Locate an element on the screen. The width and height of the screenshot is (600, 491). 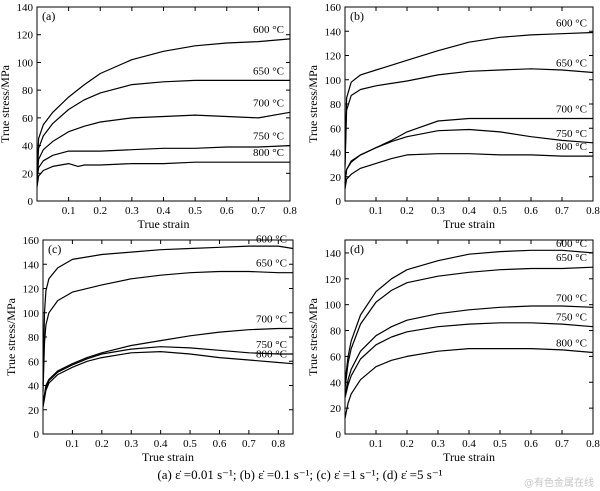
watermark: @有色金属在线 is located at coordinates (559, 483).